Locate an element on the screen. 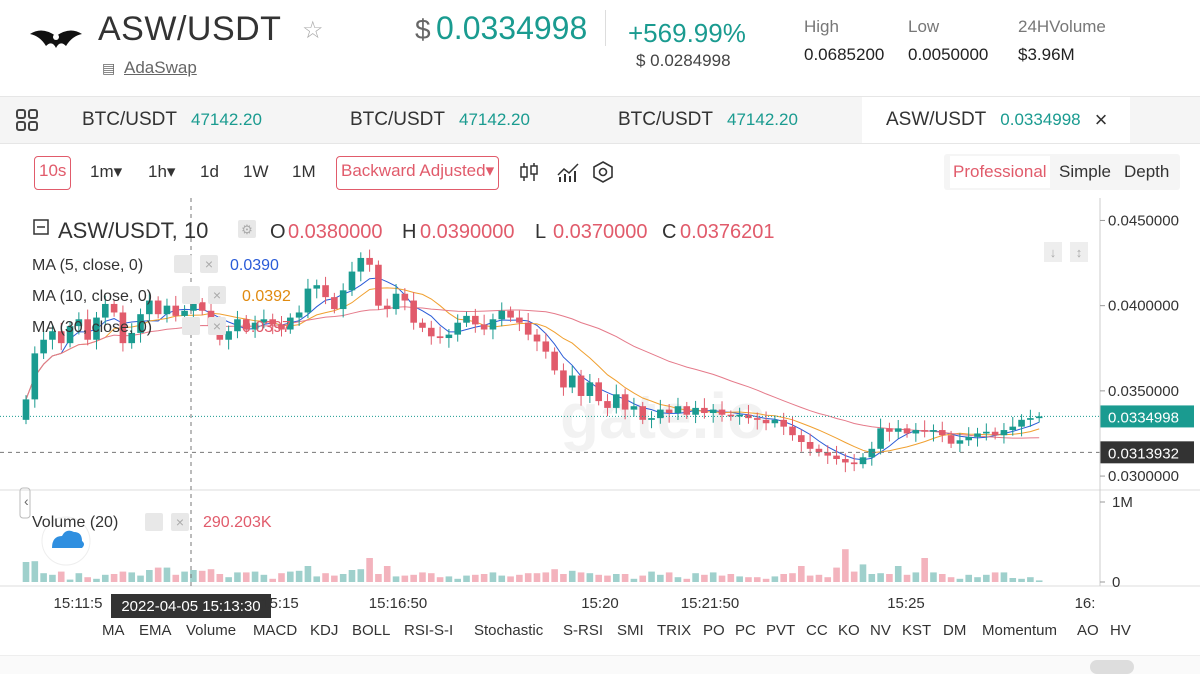 This screenshot has width=1200, height=674. toggle-switch is located at coordinates (1112, 667).